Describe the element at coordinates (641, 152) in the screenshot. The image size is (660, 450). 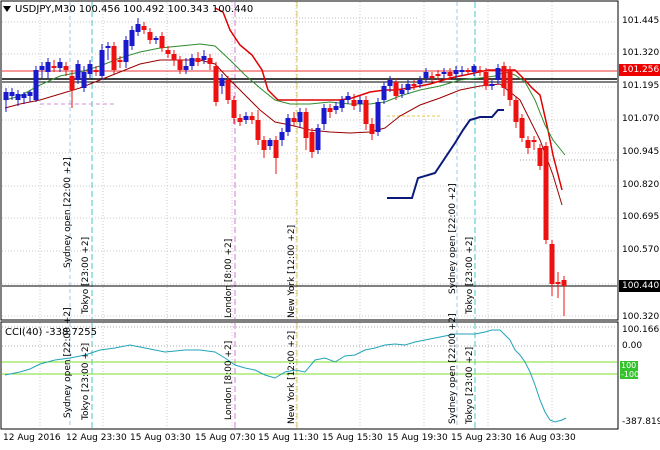
I see `price-tick: 100.945` at that location.